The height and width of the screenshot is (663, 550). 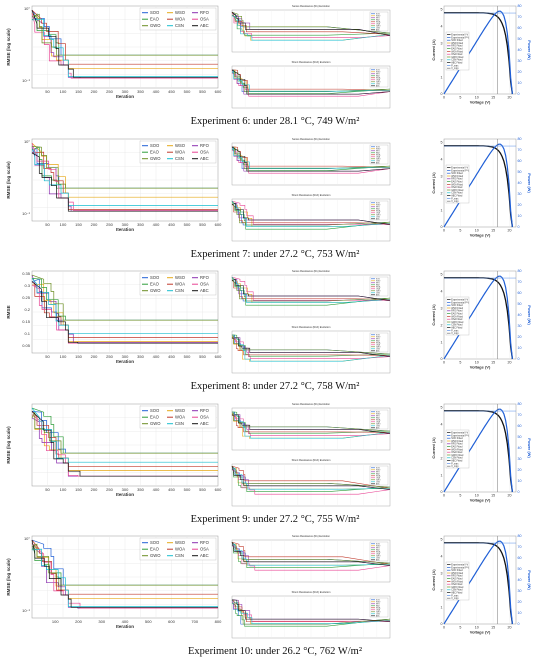 I want to click on current-tick: 4, so click(x=442, y=159).